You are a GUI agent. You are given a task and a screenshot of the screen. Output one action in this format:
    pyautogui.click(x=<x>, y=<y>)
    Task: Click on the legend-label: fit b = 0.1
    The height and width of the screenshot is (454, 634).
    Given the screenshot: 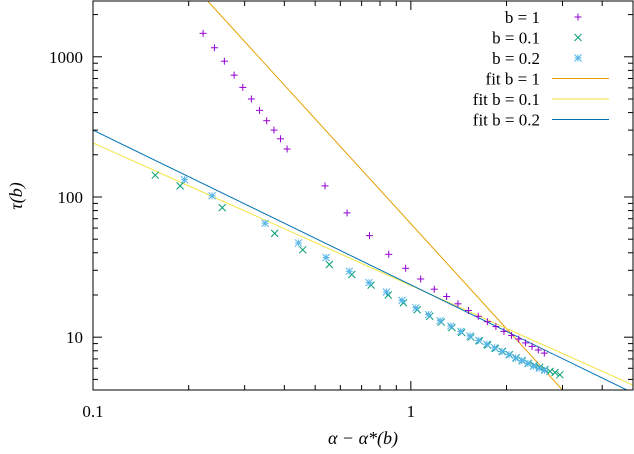 What is the action you would take?
    pyautogui.click(x=506, y=99)
    